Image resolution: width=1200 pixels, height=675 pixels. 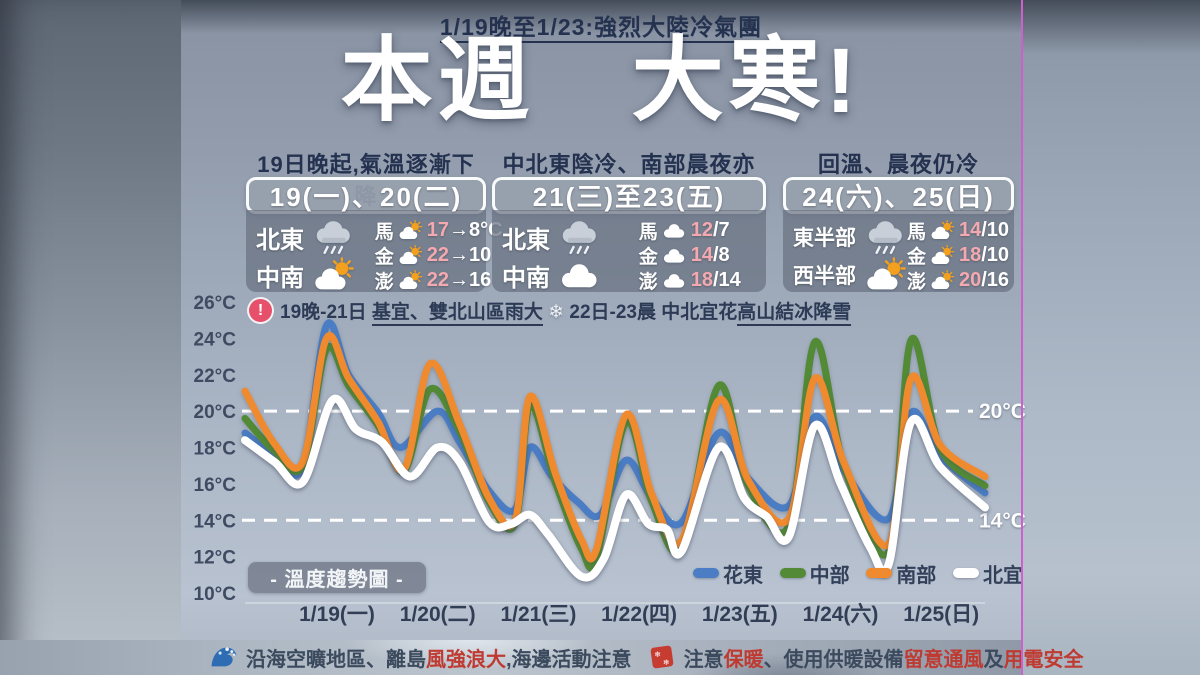 What do you see at coordinates (215, 521) in the screenshot?
I see `y-axis-tick: 14°C` at bounding box center [215, 521].